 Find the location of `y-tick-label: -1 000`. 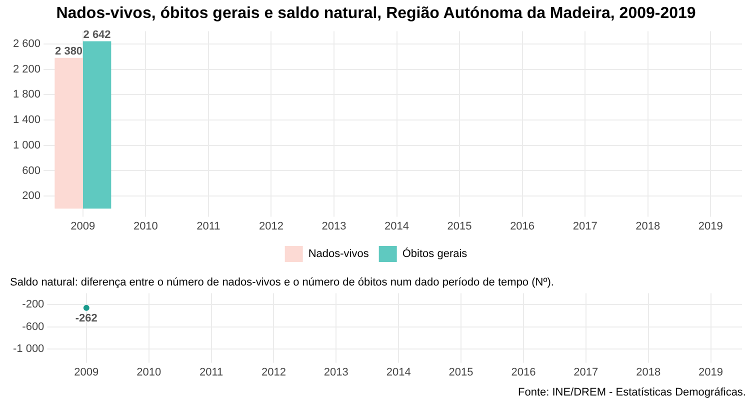

y-tick-label: -1 000 is located at coordinates (28, 349).